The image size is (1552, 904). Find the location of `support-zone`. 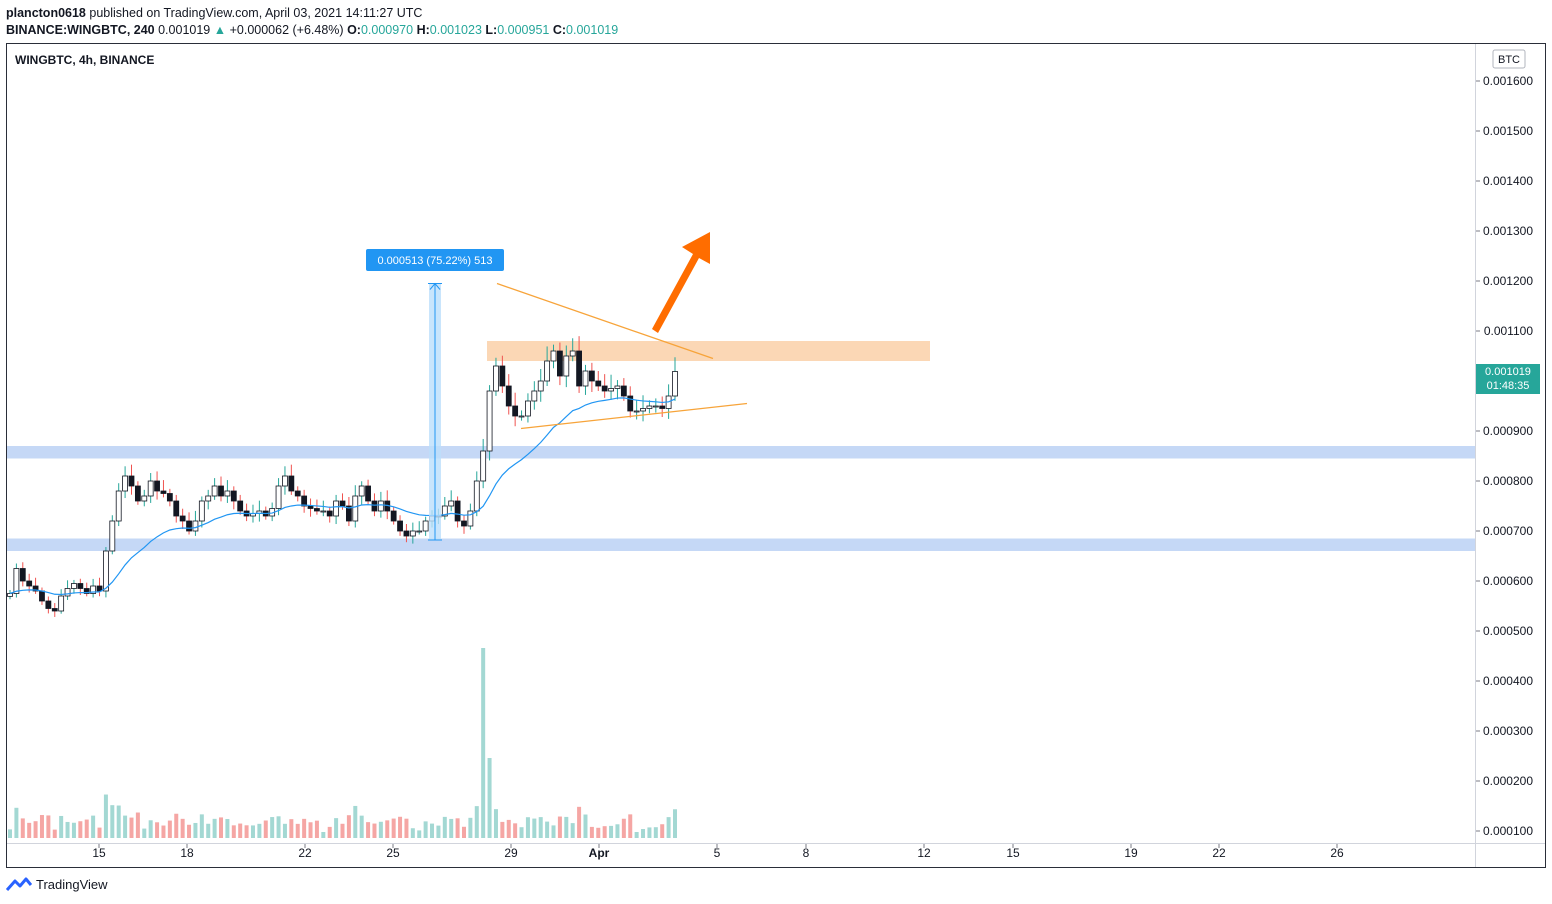

support-zone is located at coordinates (741, 544).